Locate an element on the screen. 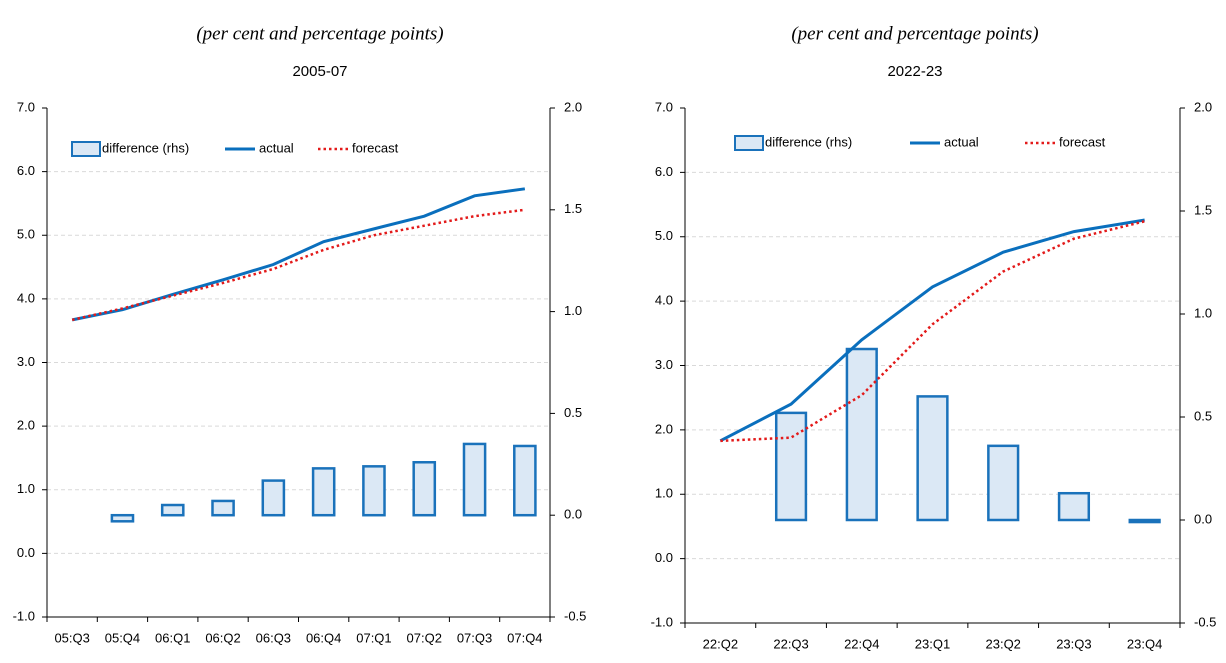 This screenshot has width=1226, height=663. x-tick-label: 07:Q2 is located at coordinates (424, 637).